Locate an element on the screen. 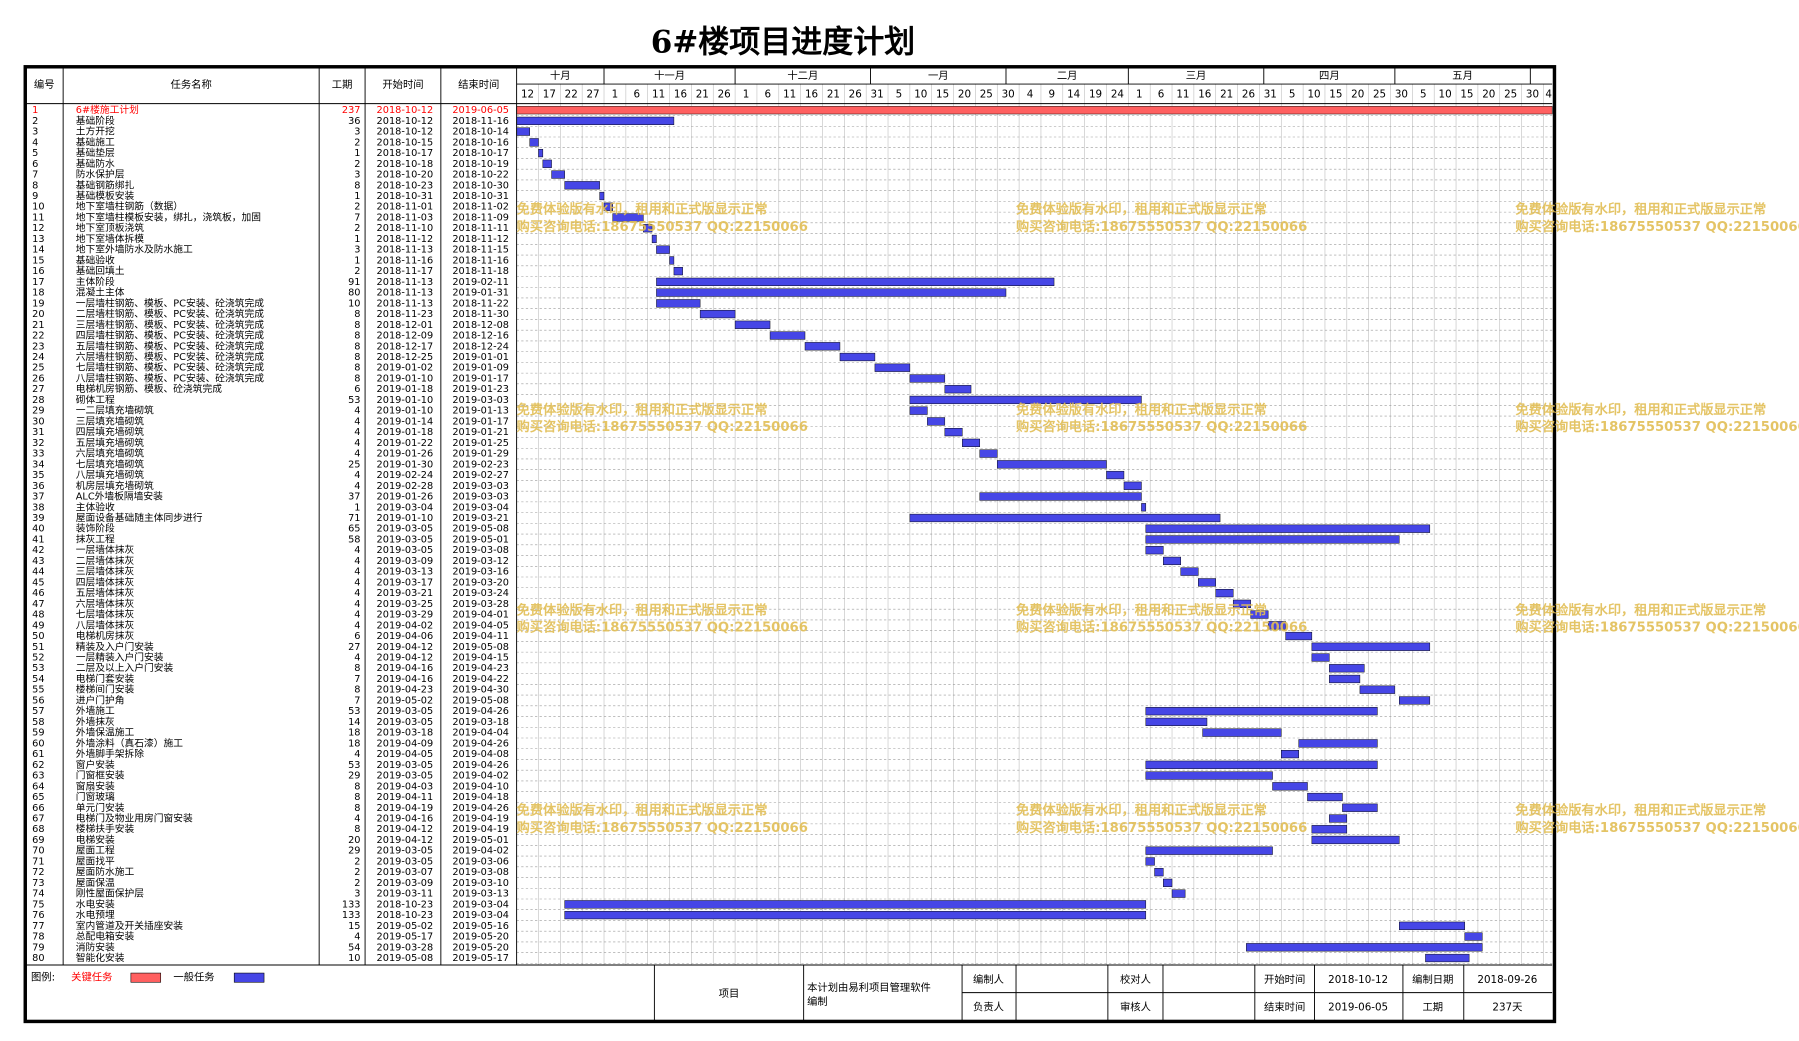 The width and height of the screenshot is (1799, 1041). task-end: 2019-04-30 is located at coordinates (480, 690).